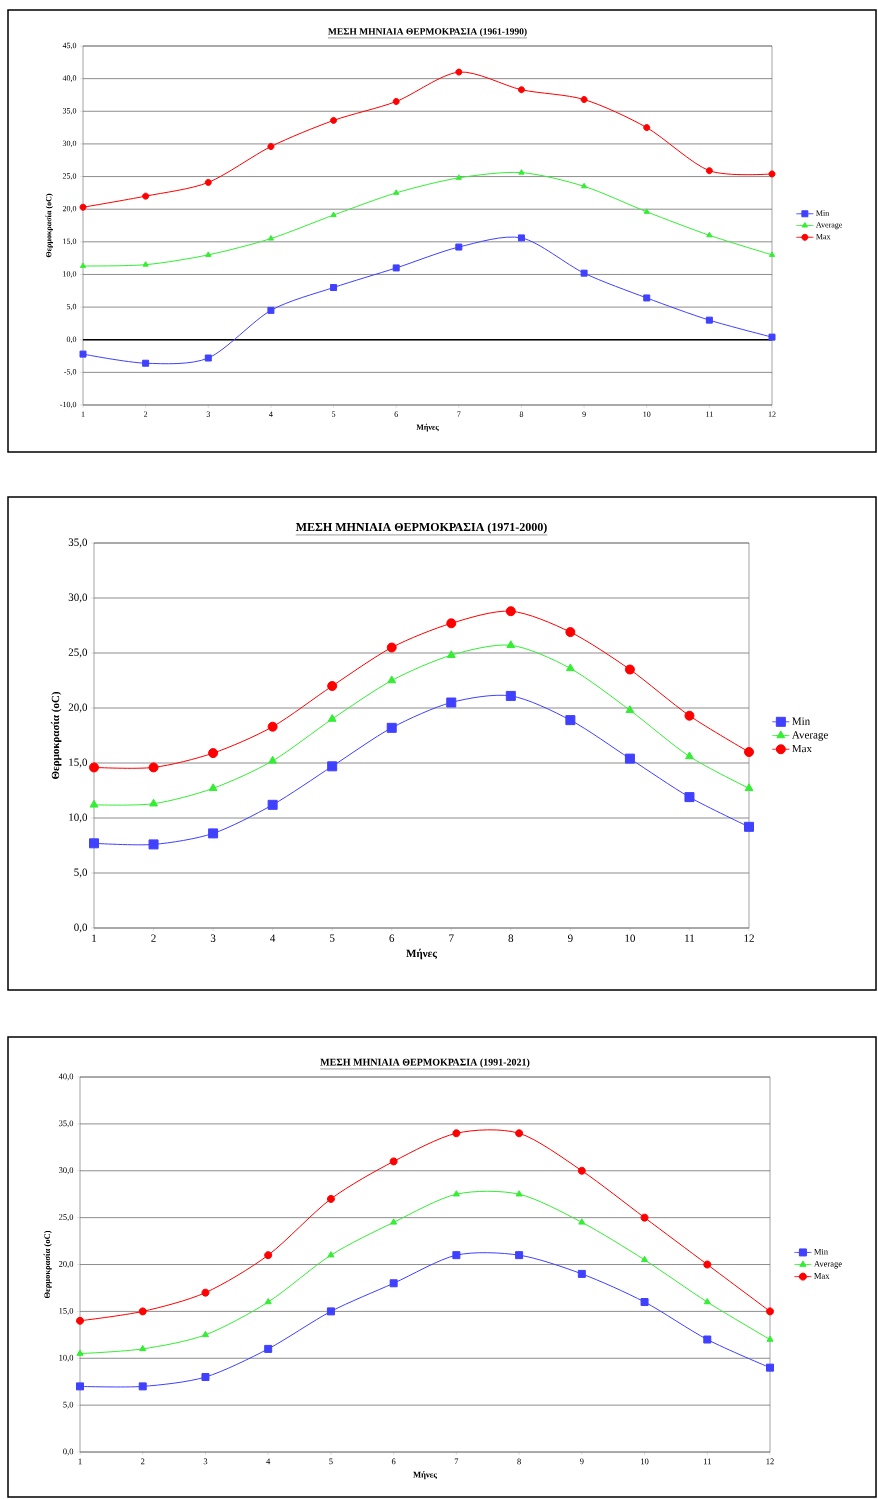 The width and height of the screenshot is (878, 1499). Describe the element at coordinates (421, 528) in the screenshot. I see `chart-title: ΜΕΣΗ ΜΗΝΙΑΙΑ ΘΕΡΜΟΚΡΑΣΙΑ (1971-2000)` at that location.